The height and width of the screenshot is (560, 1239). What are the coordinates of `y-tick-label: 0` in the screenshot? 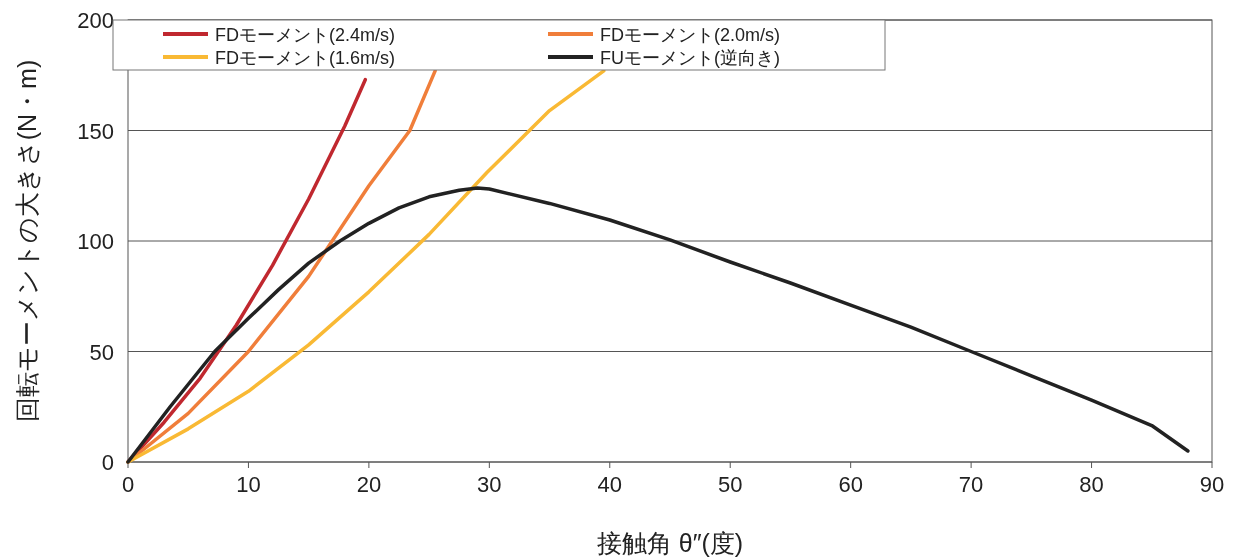 It's located at (107, 462).